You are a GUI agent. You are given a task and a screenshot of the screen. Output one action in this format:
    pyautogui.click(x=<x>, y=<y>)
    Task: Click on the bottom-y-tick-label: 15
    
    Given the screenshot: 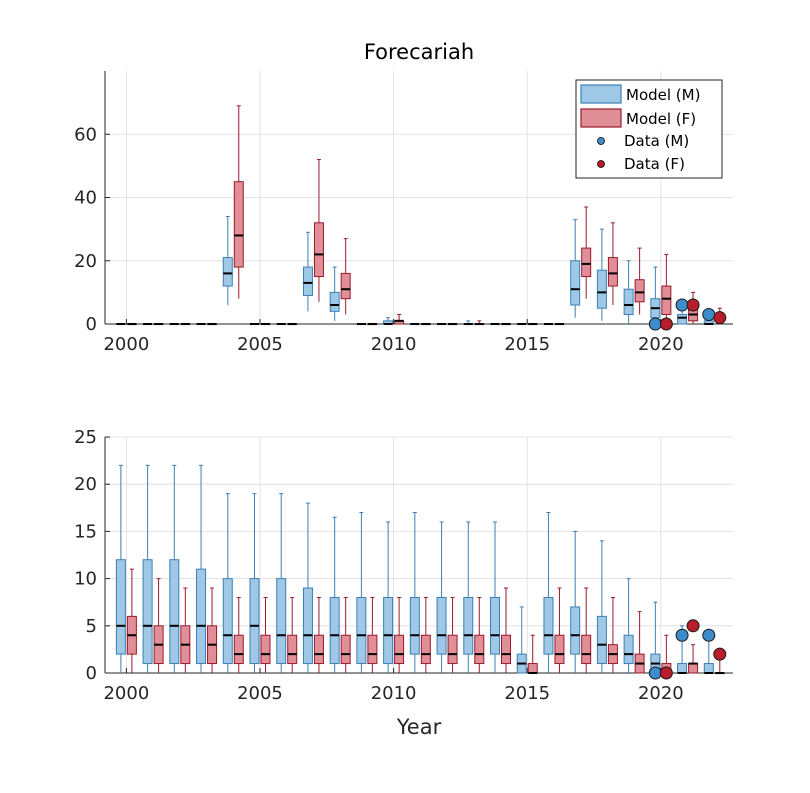 What is the action you would take?
    pyautogui.click(x=85, y=531)
    